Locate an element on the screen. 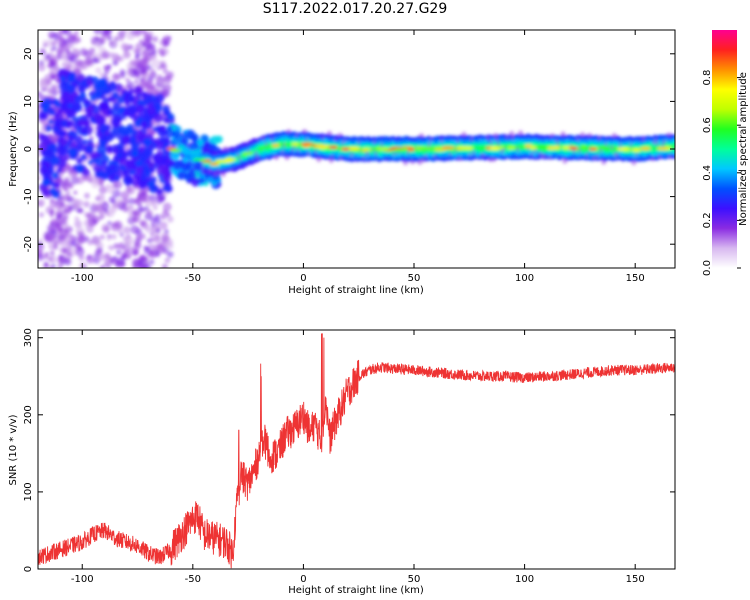  snr-x-tick-label: 0 is located at coordinates (303, 579).